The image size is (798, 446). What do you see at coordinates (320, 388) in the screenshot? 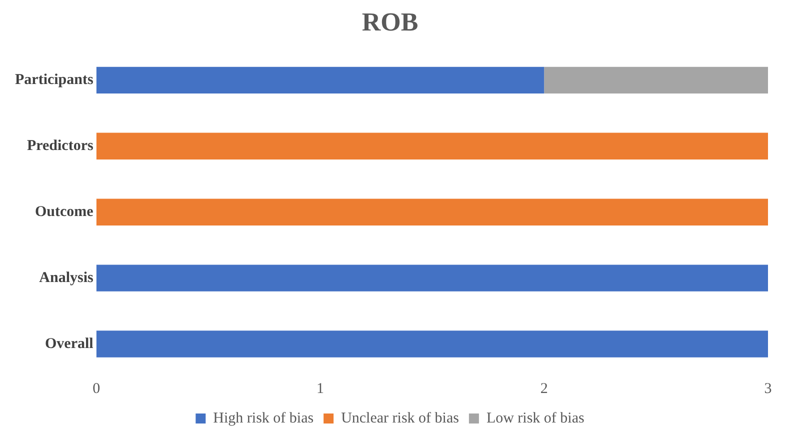
I see `x-tick-label: 1` at bounding box center [320, 388].